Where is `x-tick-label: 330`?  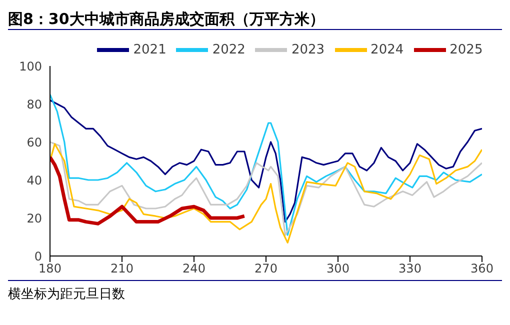
x-tick-label: 330 is located at coordinates (410, 269).